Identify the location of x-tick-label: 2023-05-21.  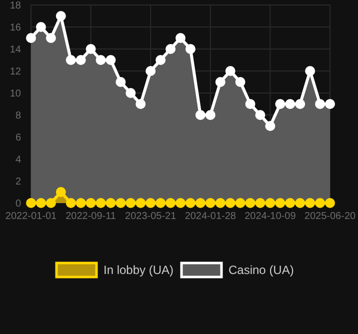
(151, 216).